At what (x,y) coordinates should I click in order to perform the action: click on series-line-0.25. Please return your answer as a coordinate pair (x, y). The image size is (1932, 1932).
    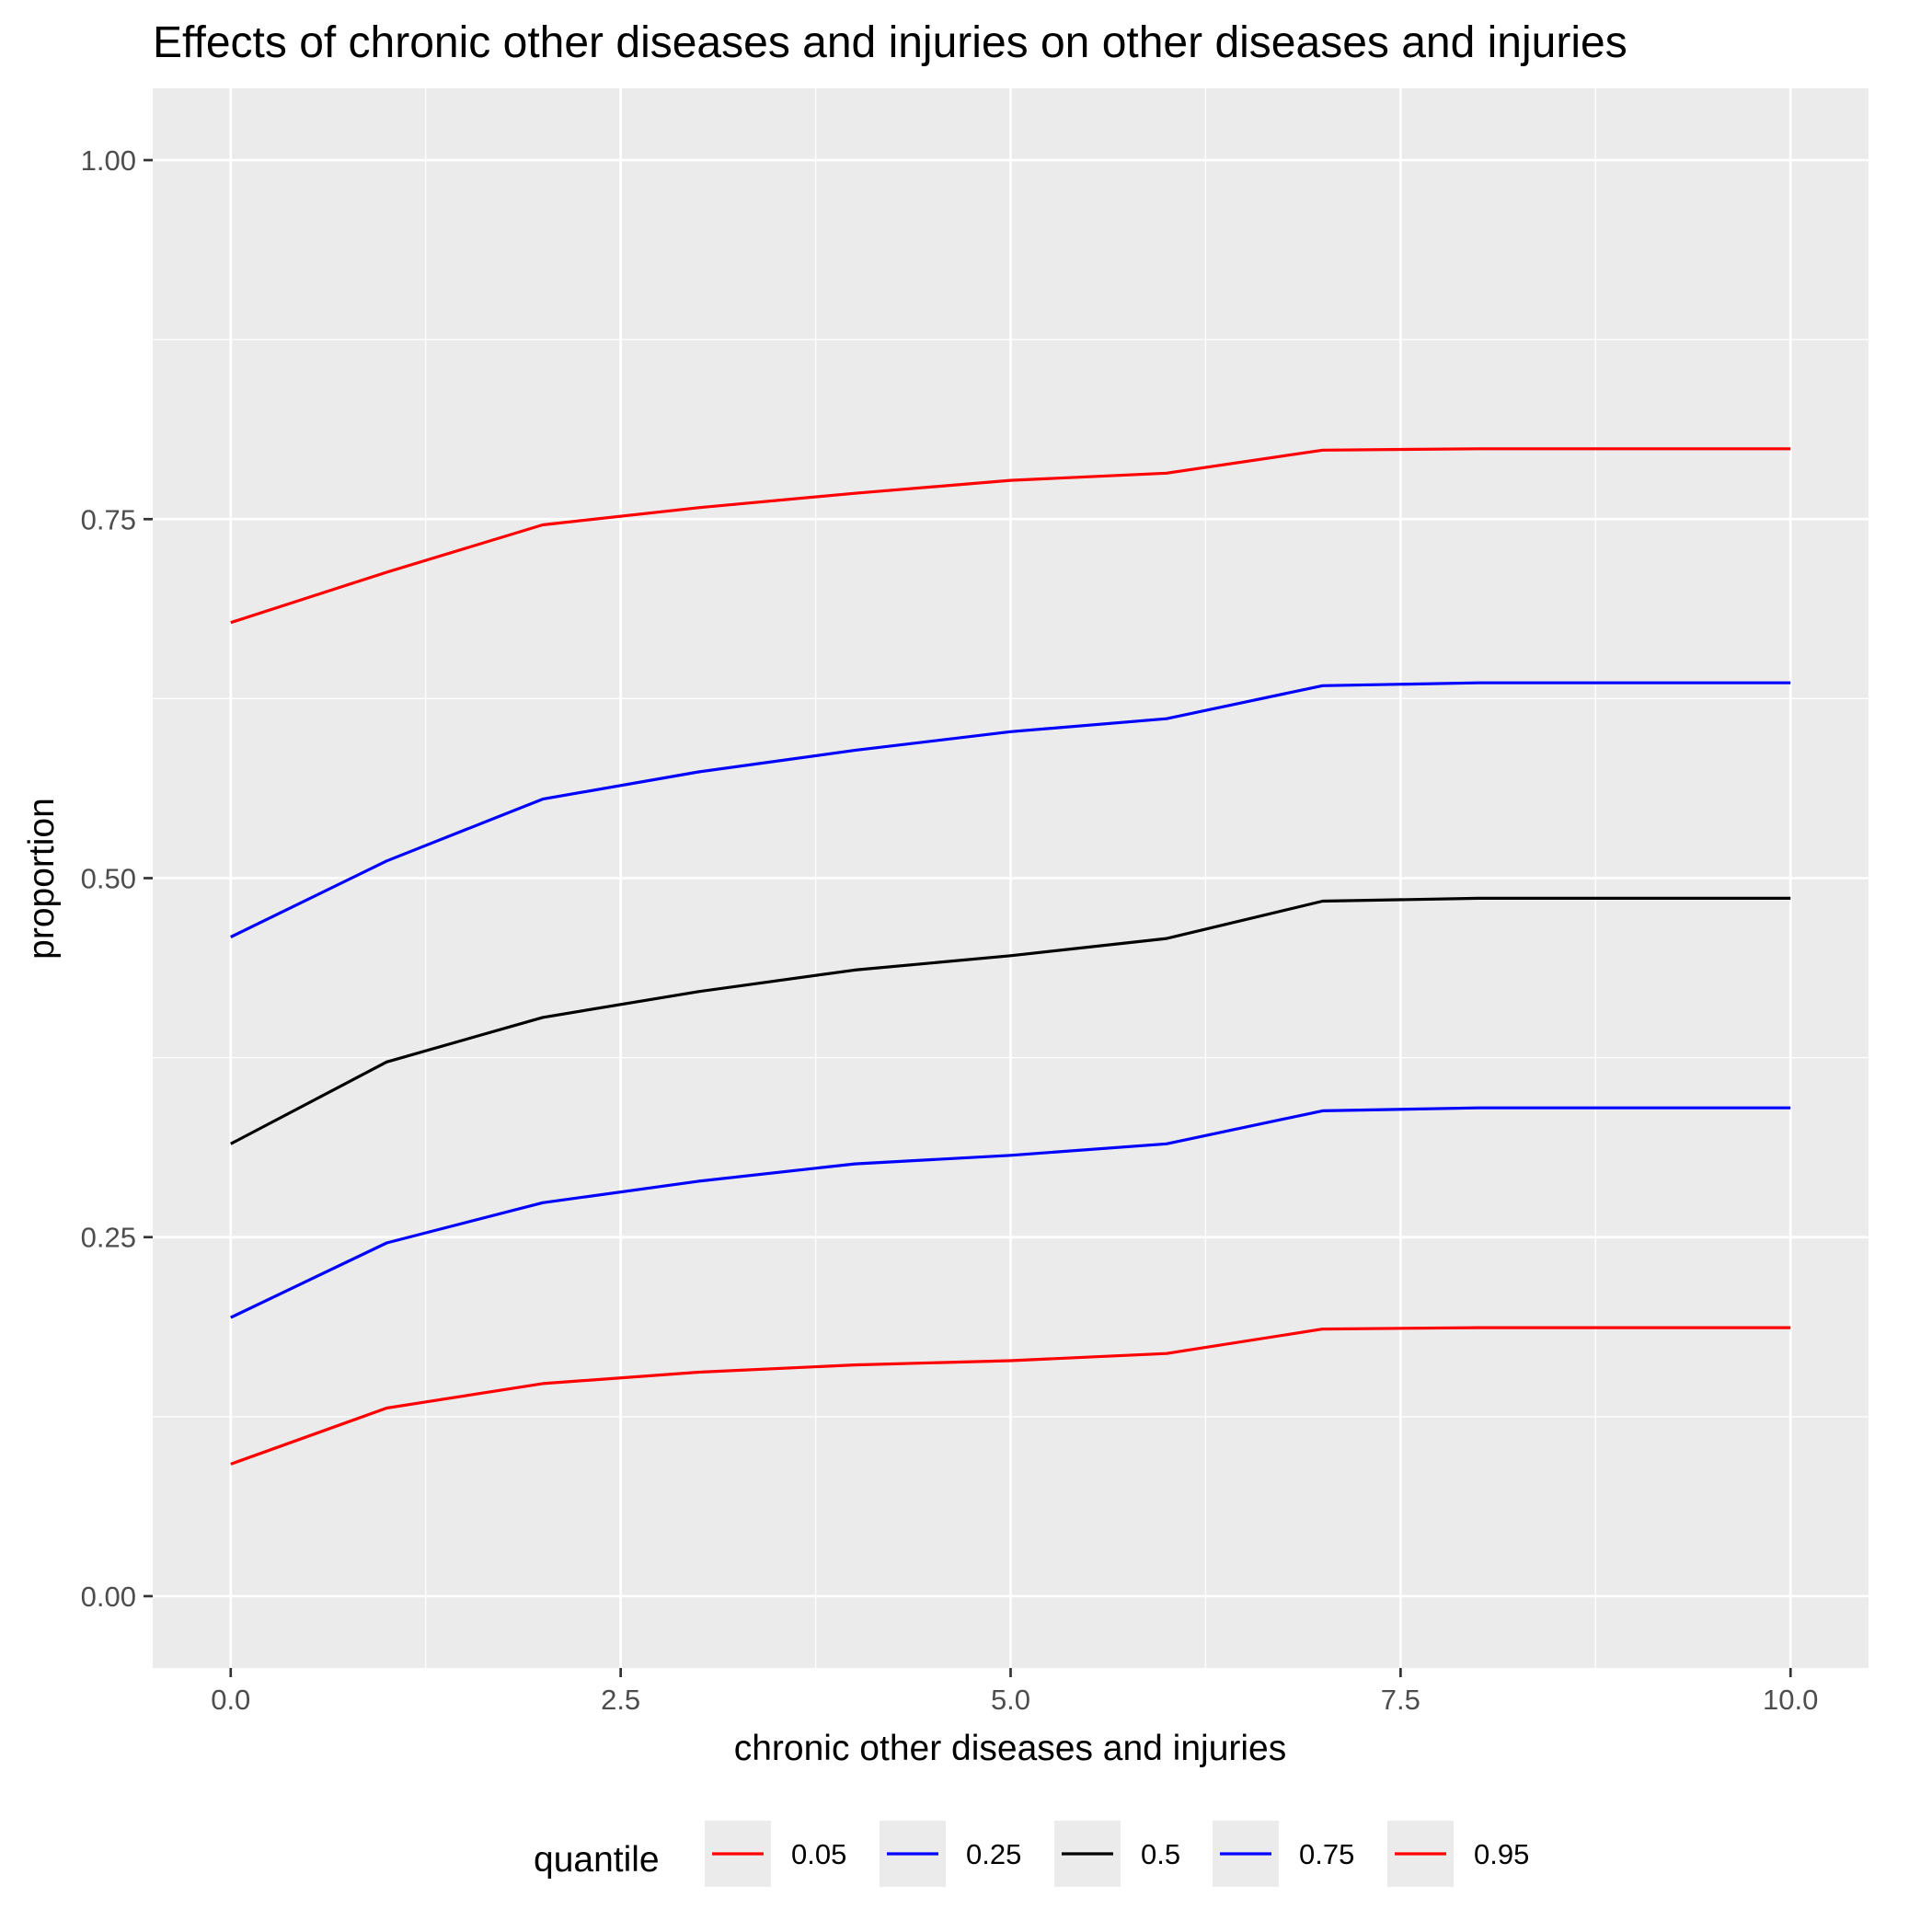
    Looking at the image, I should click on (1010, 1212).